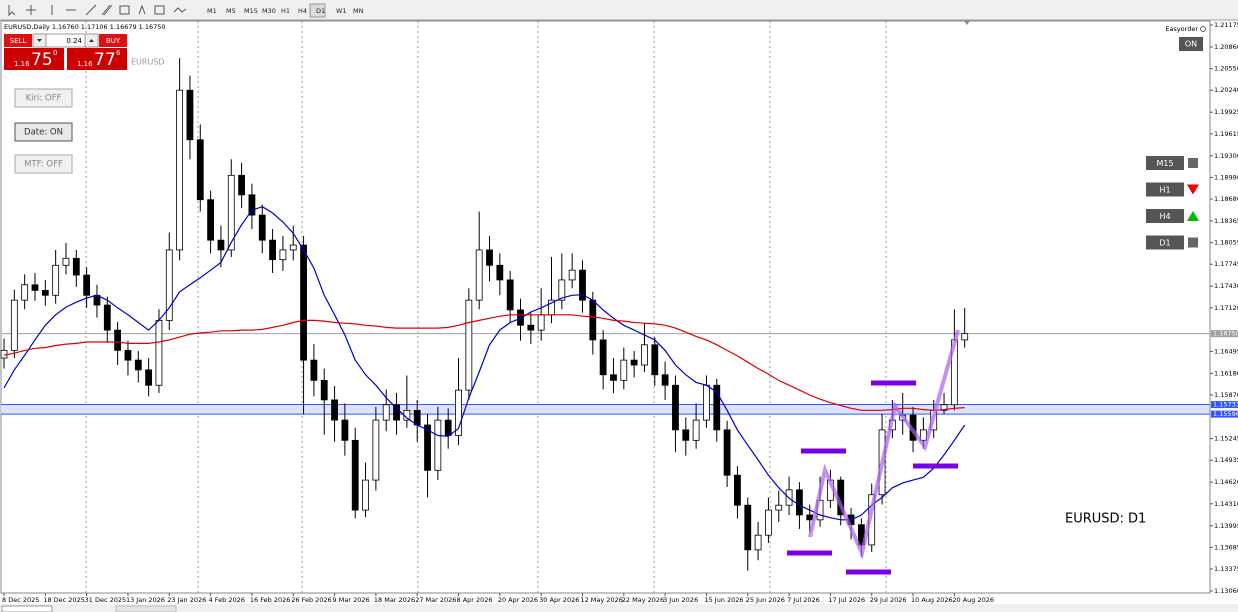  What do you see at coordinates (145, 600) in the screenshot?
I see `x-tick-label: 13 Jan 2026` at bounding box center [145, 600].